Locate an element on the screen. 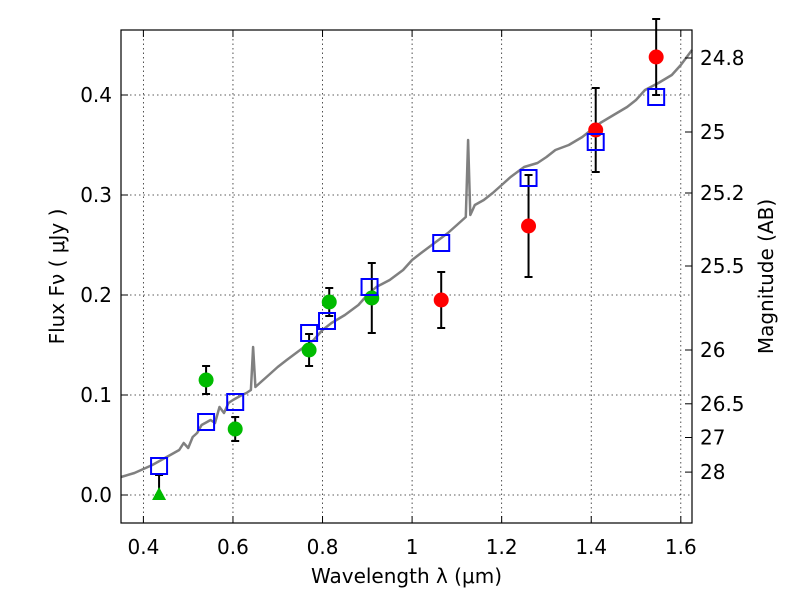  x-tick-label: 0.6 is located at coordinates (233, 547).